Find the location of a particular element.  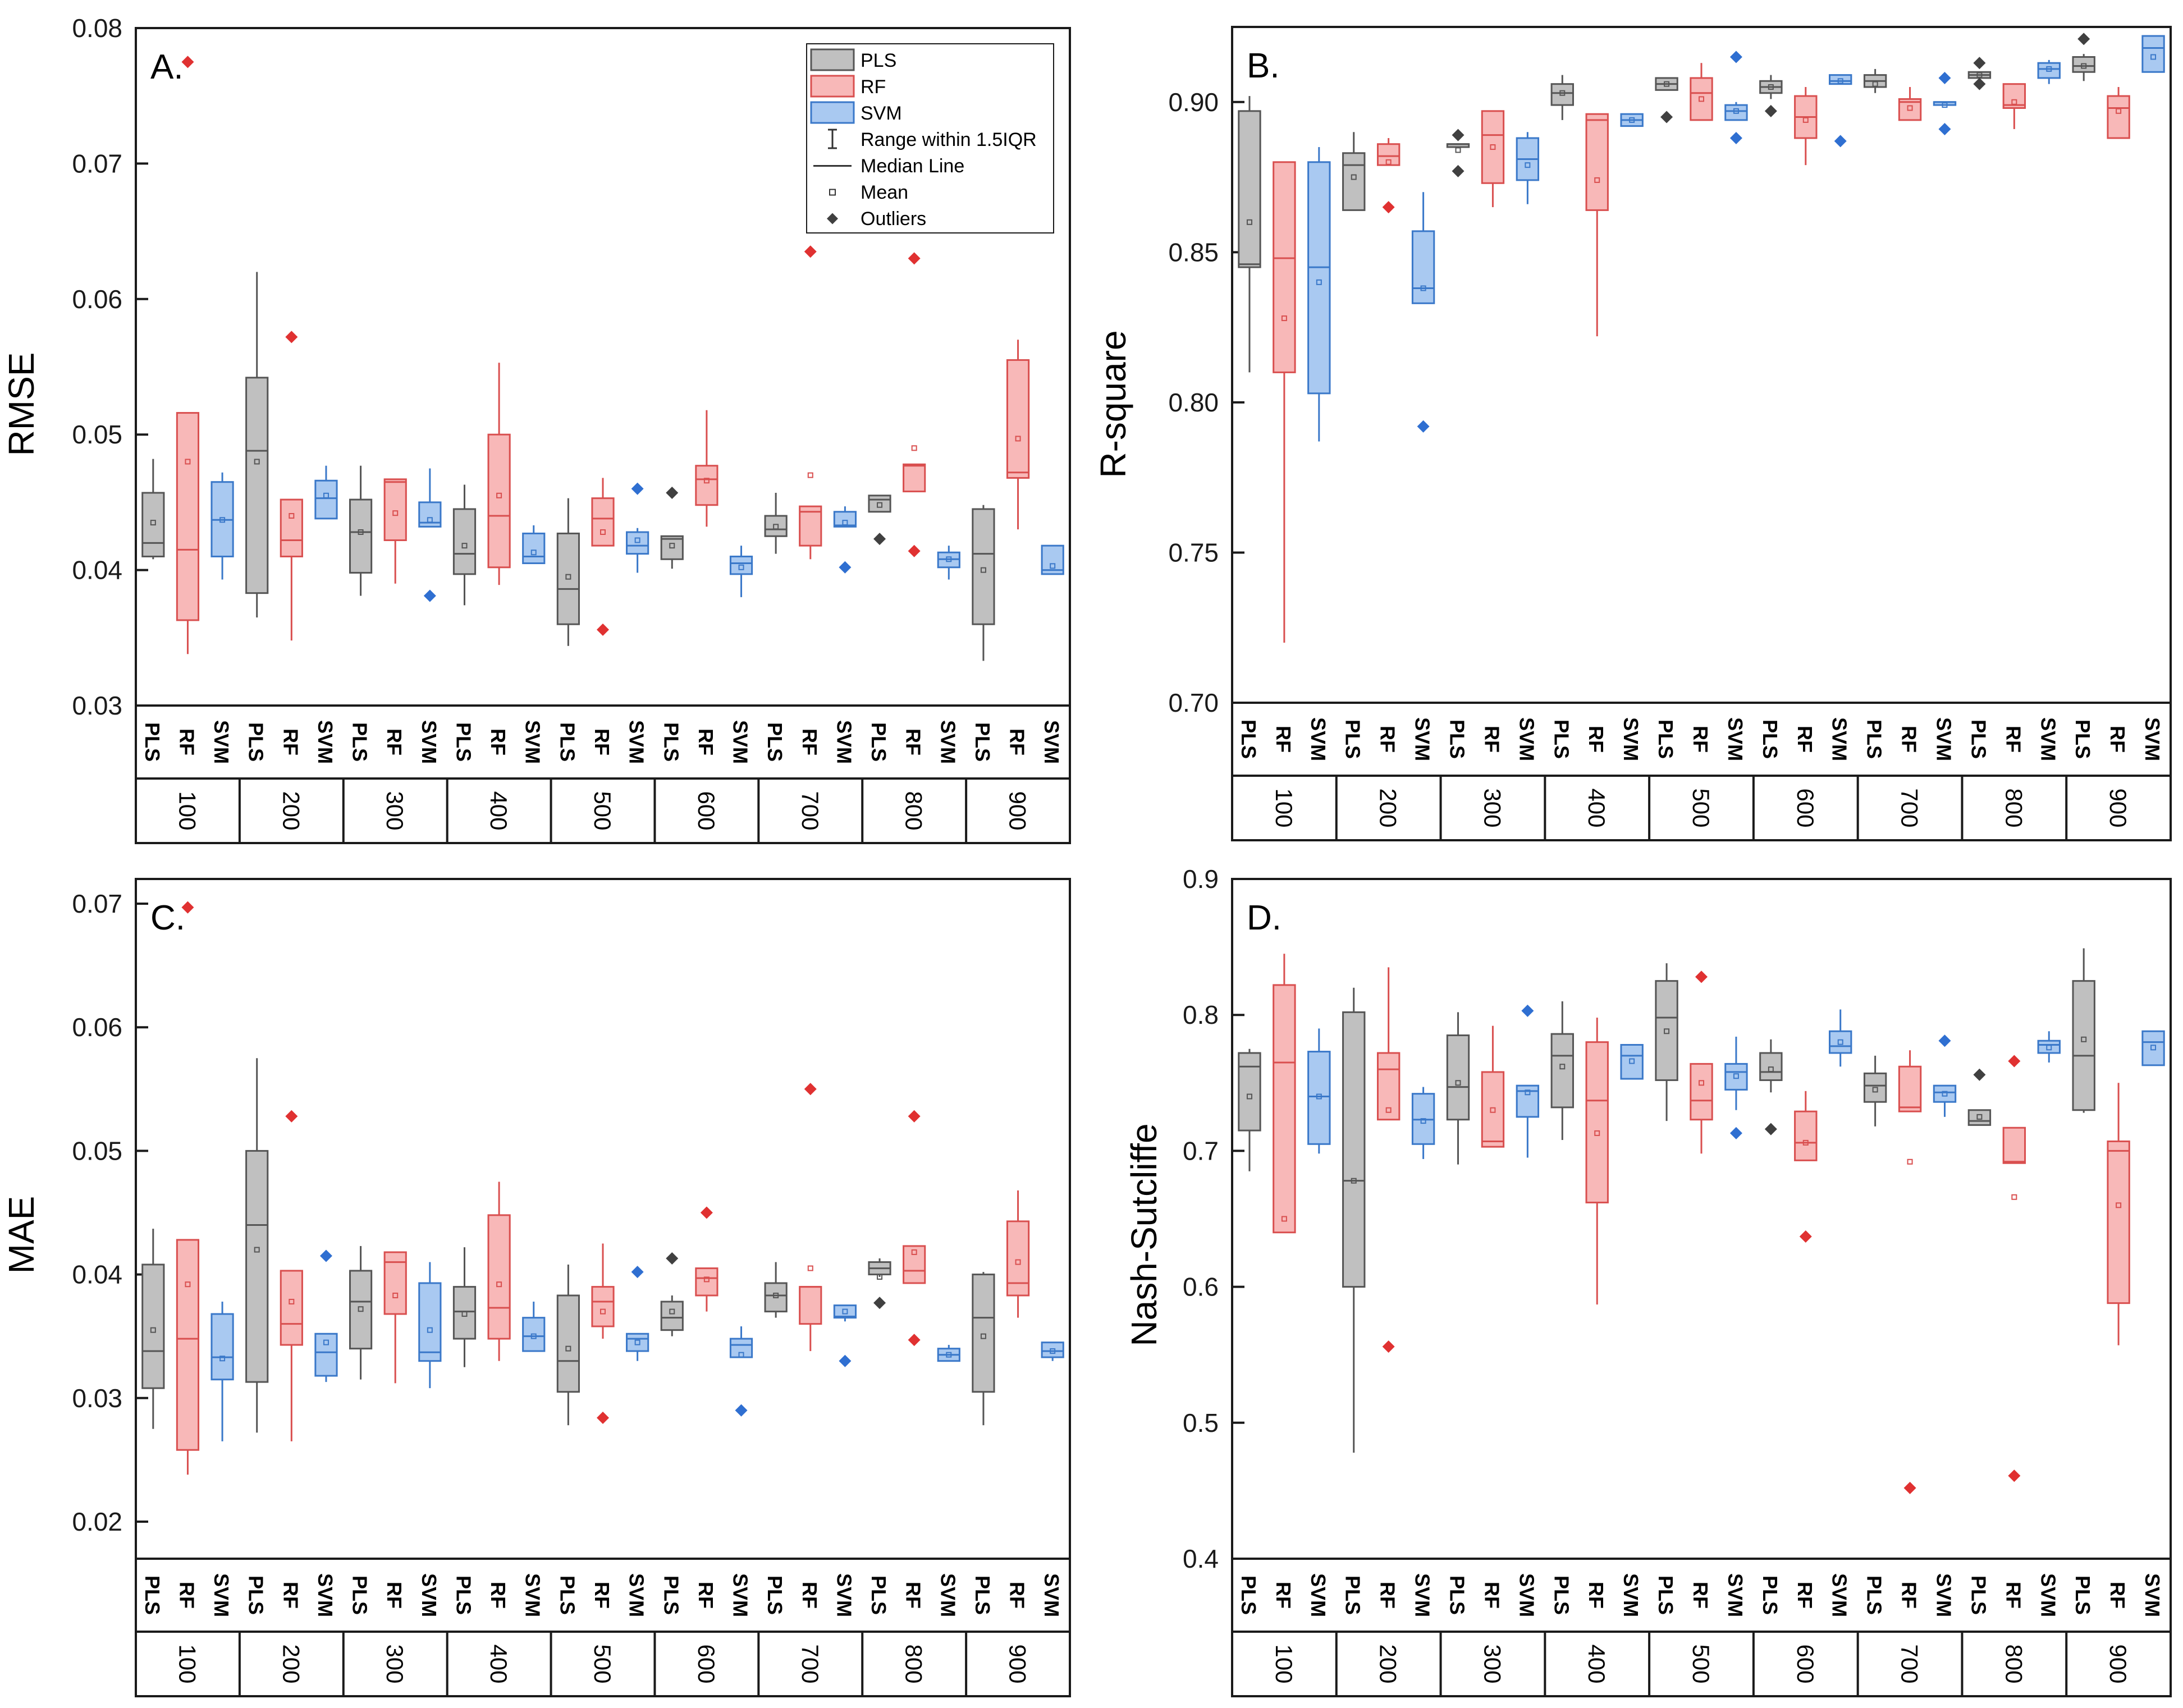

y-tick-label: 0.04 is located at coordinates (97, 1275).